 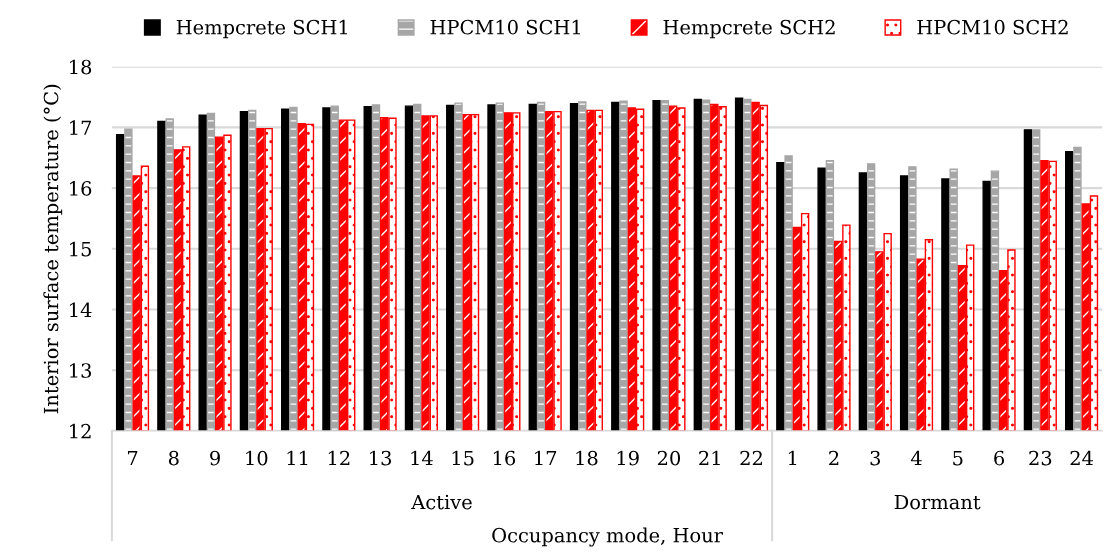 I want to click on x-tick-label: 22, so click(x=751, y=458).